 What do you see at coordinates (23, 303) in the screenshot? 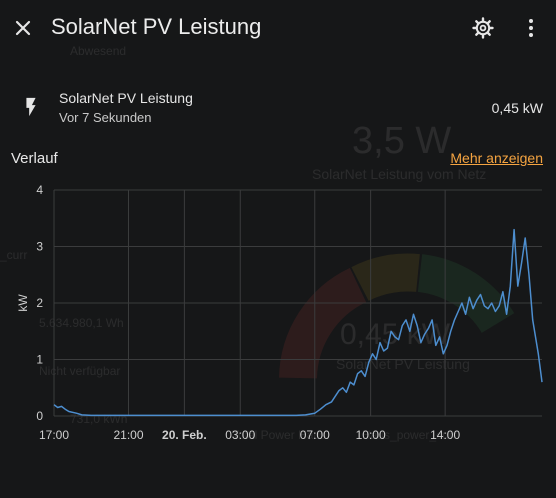
I see `y-axis-label: kW` at bounding box center [23, 303].